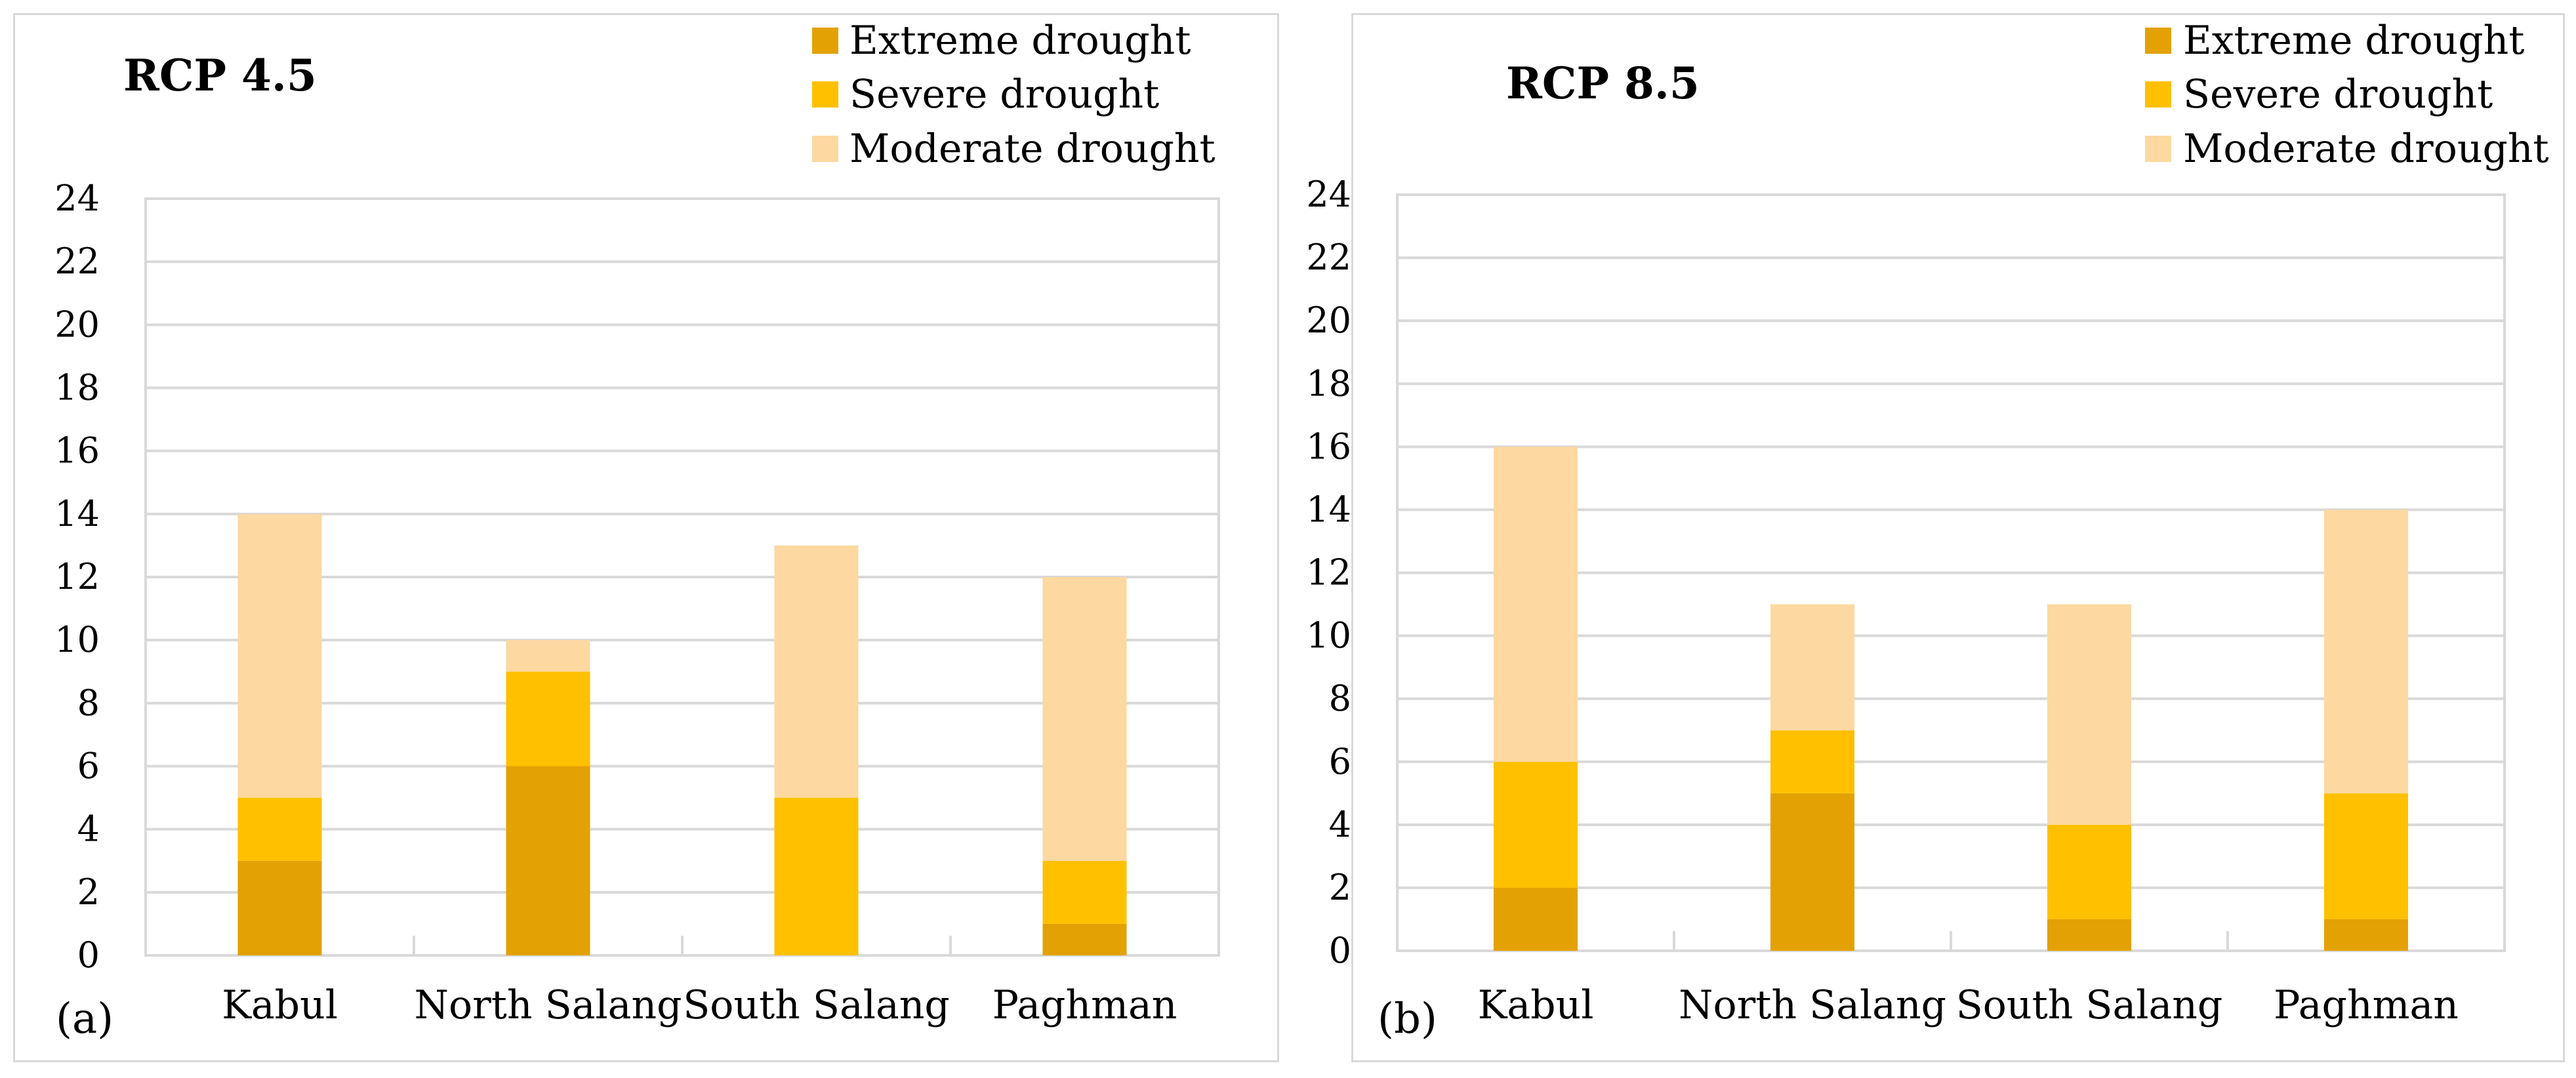  Describe the element at coordinates (1603, 83) in the screenshot. I see `chart-title: RCP 8.5` at that location.